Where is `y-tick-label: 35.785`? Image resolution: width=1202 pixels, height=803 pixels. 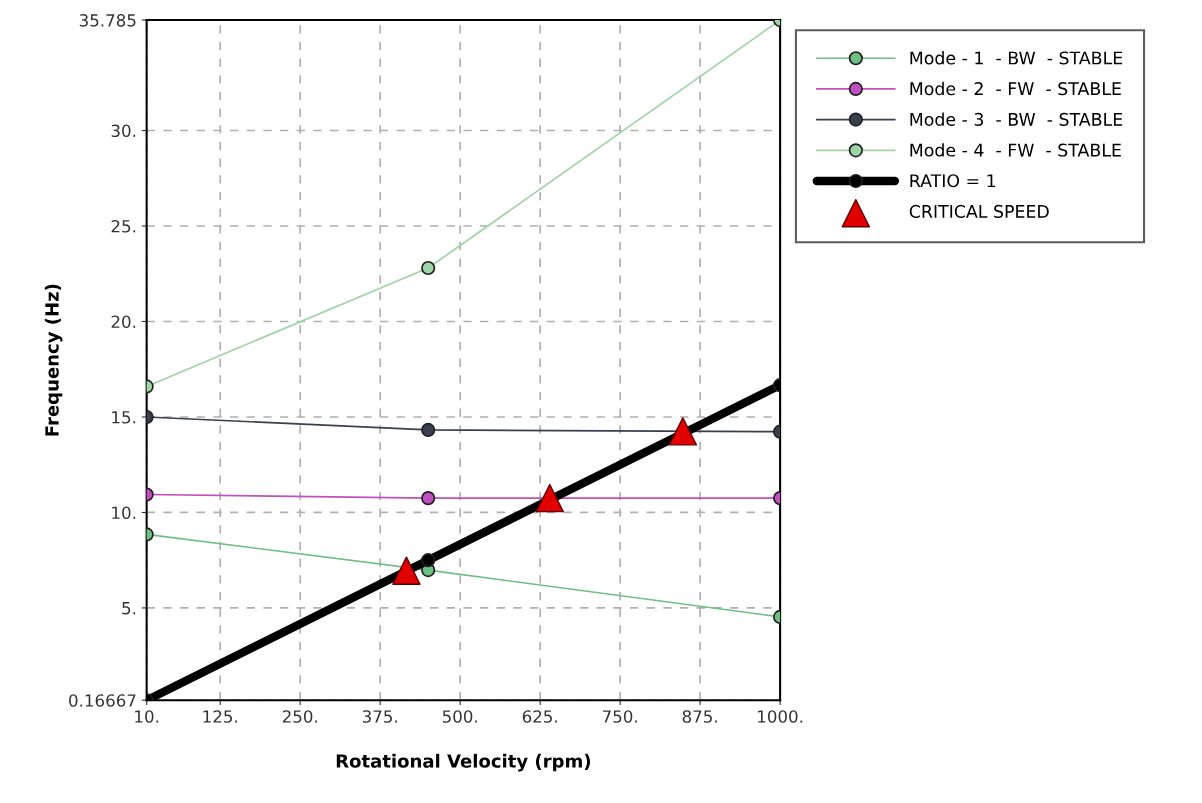
y-tick-label: 35.785 is located at coordinates (107, 20).